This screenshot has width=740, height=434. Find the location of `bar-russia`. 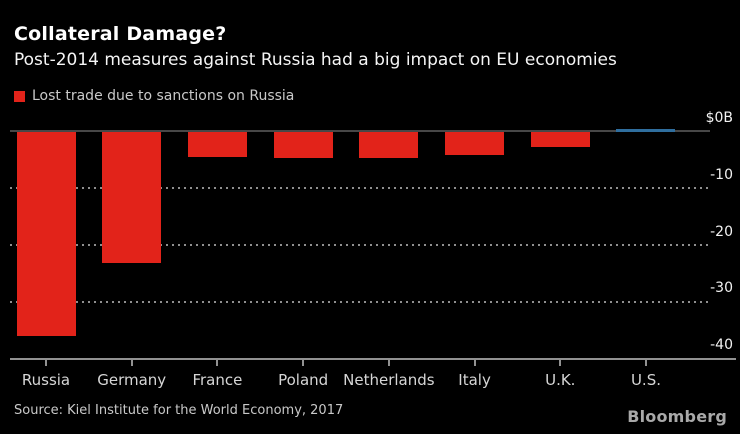

bar-russia is located at coordinates (46, 233).